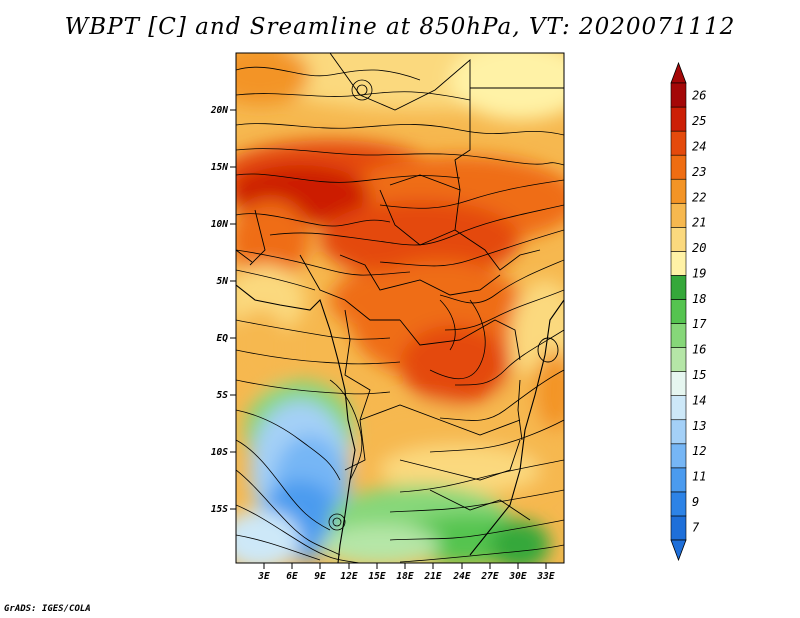 The image size is (800, 618). What do you see at coordinates (223, 281) in the screenshot?
I see `lat-tick-label: 5N` at bounding box center [223, 281].